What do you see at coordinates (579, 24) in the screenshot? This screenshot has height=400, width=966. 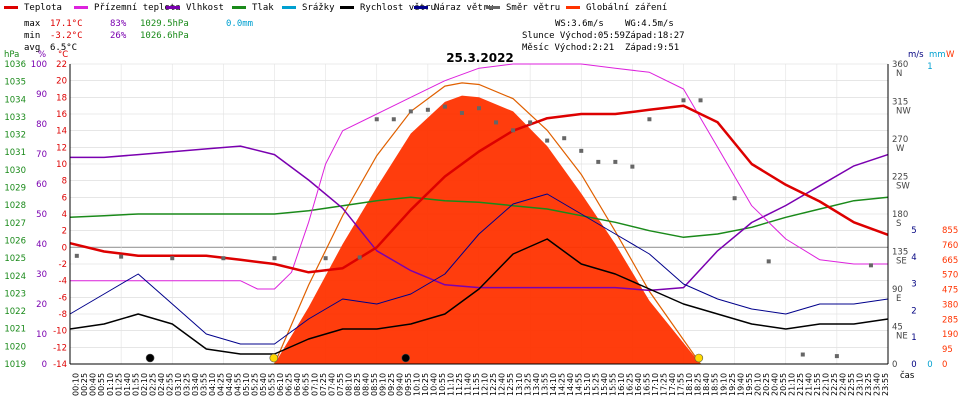 I see `info-ws: WS:3.6m/s` at bounding box center [579, 24].